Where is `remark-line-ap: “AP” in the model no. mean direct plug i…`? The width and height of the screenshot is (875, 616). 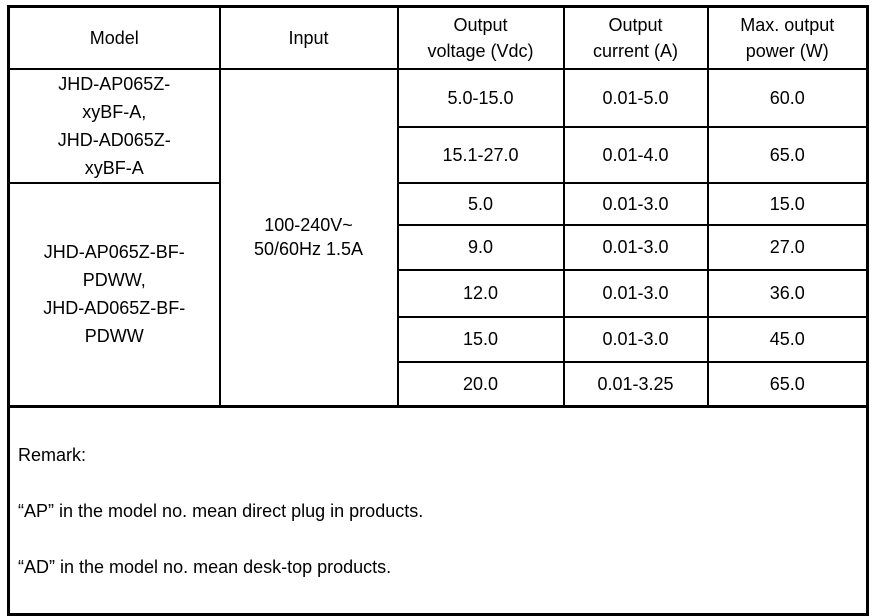 remark-line-ap: “AP” in the model no. mean direct plug i… is located at coordinates (221, 511).